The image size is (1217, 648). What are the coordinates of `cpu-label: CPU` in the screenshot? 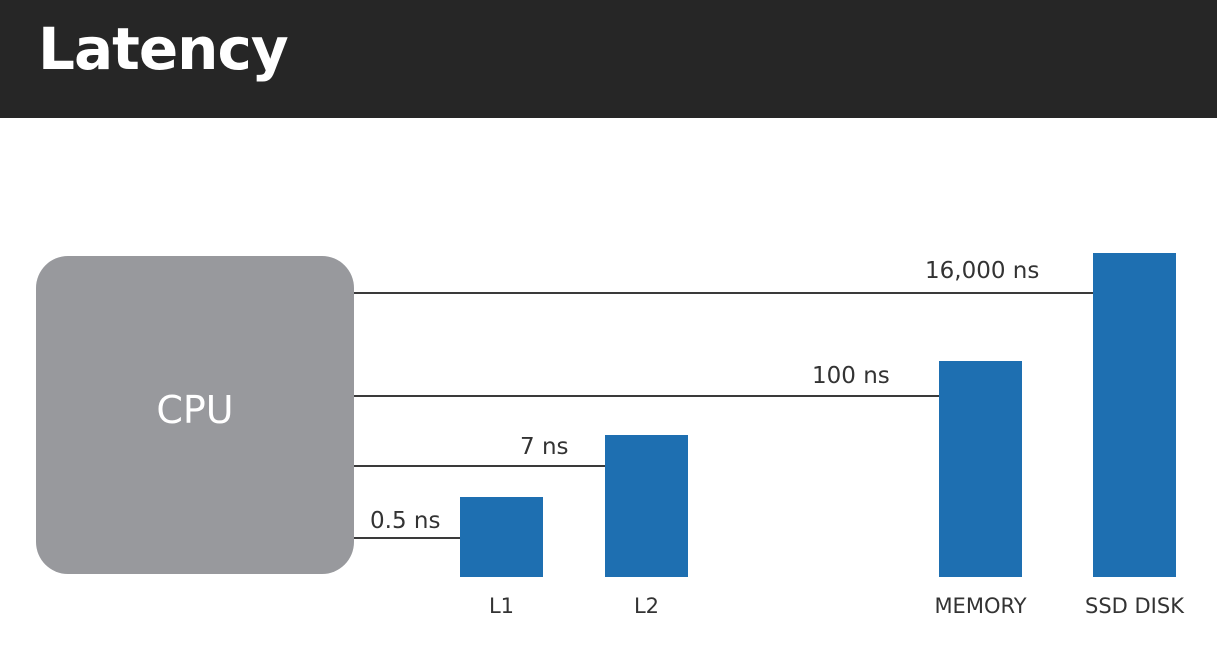 It's located at (195, 410).